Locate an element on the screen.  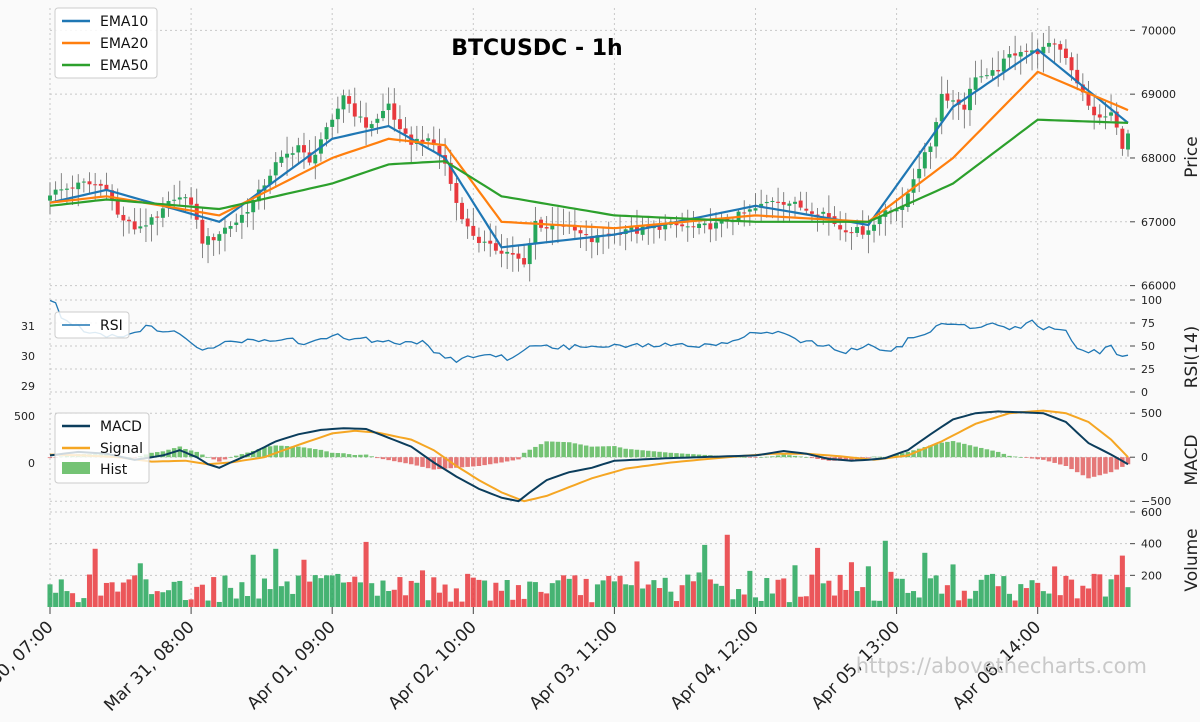
price-tick-label: 66000 is located at coordinates (1158, 286).